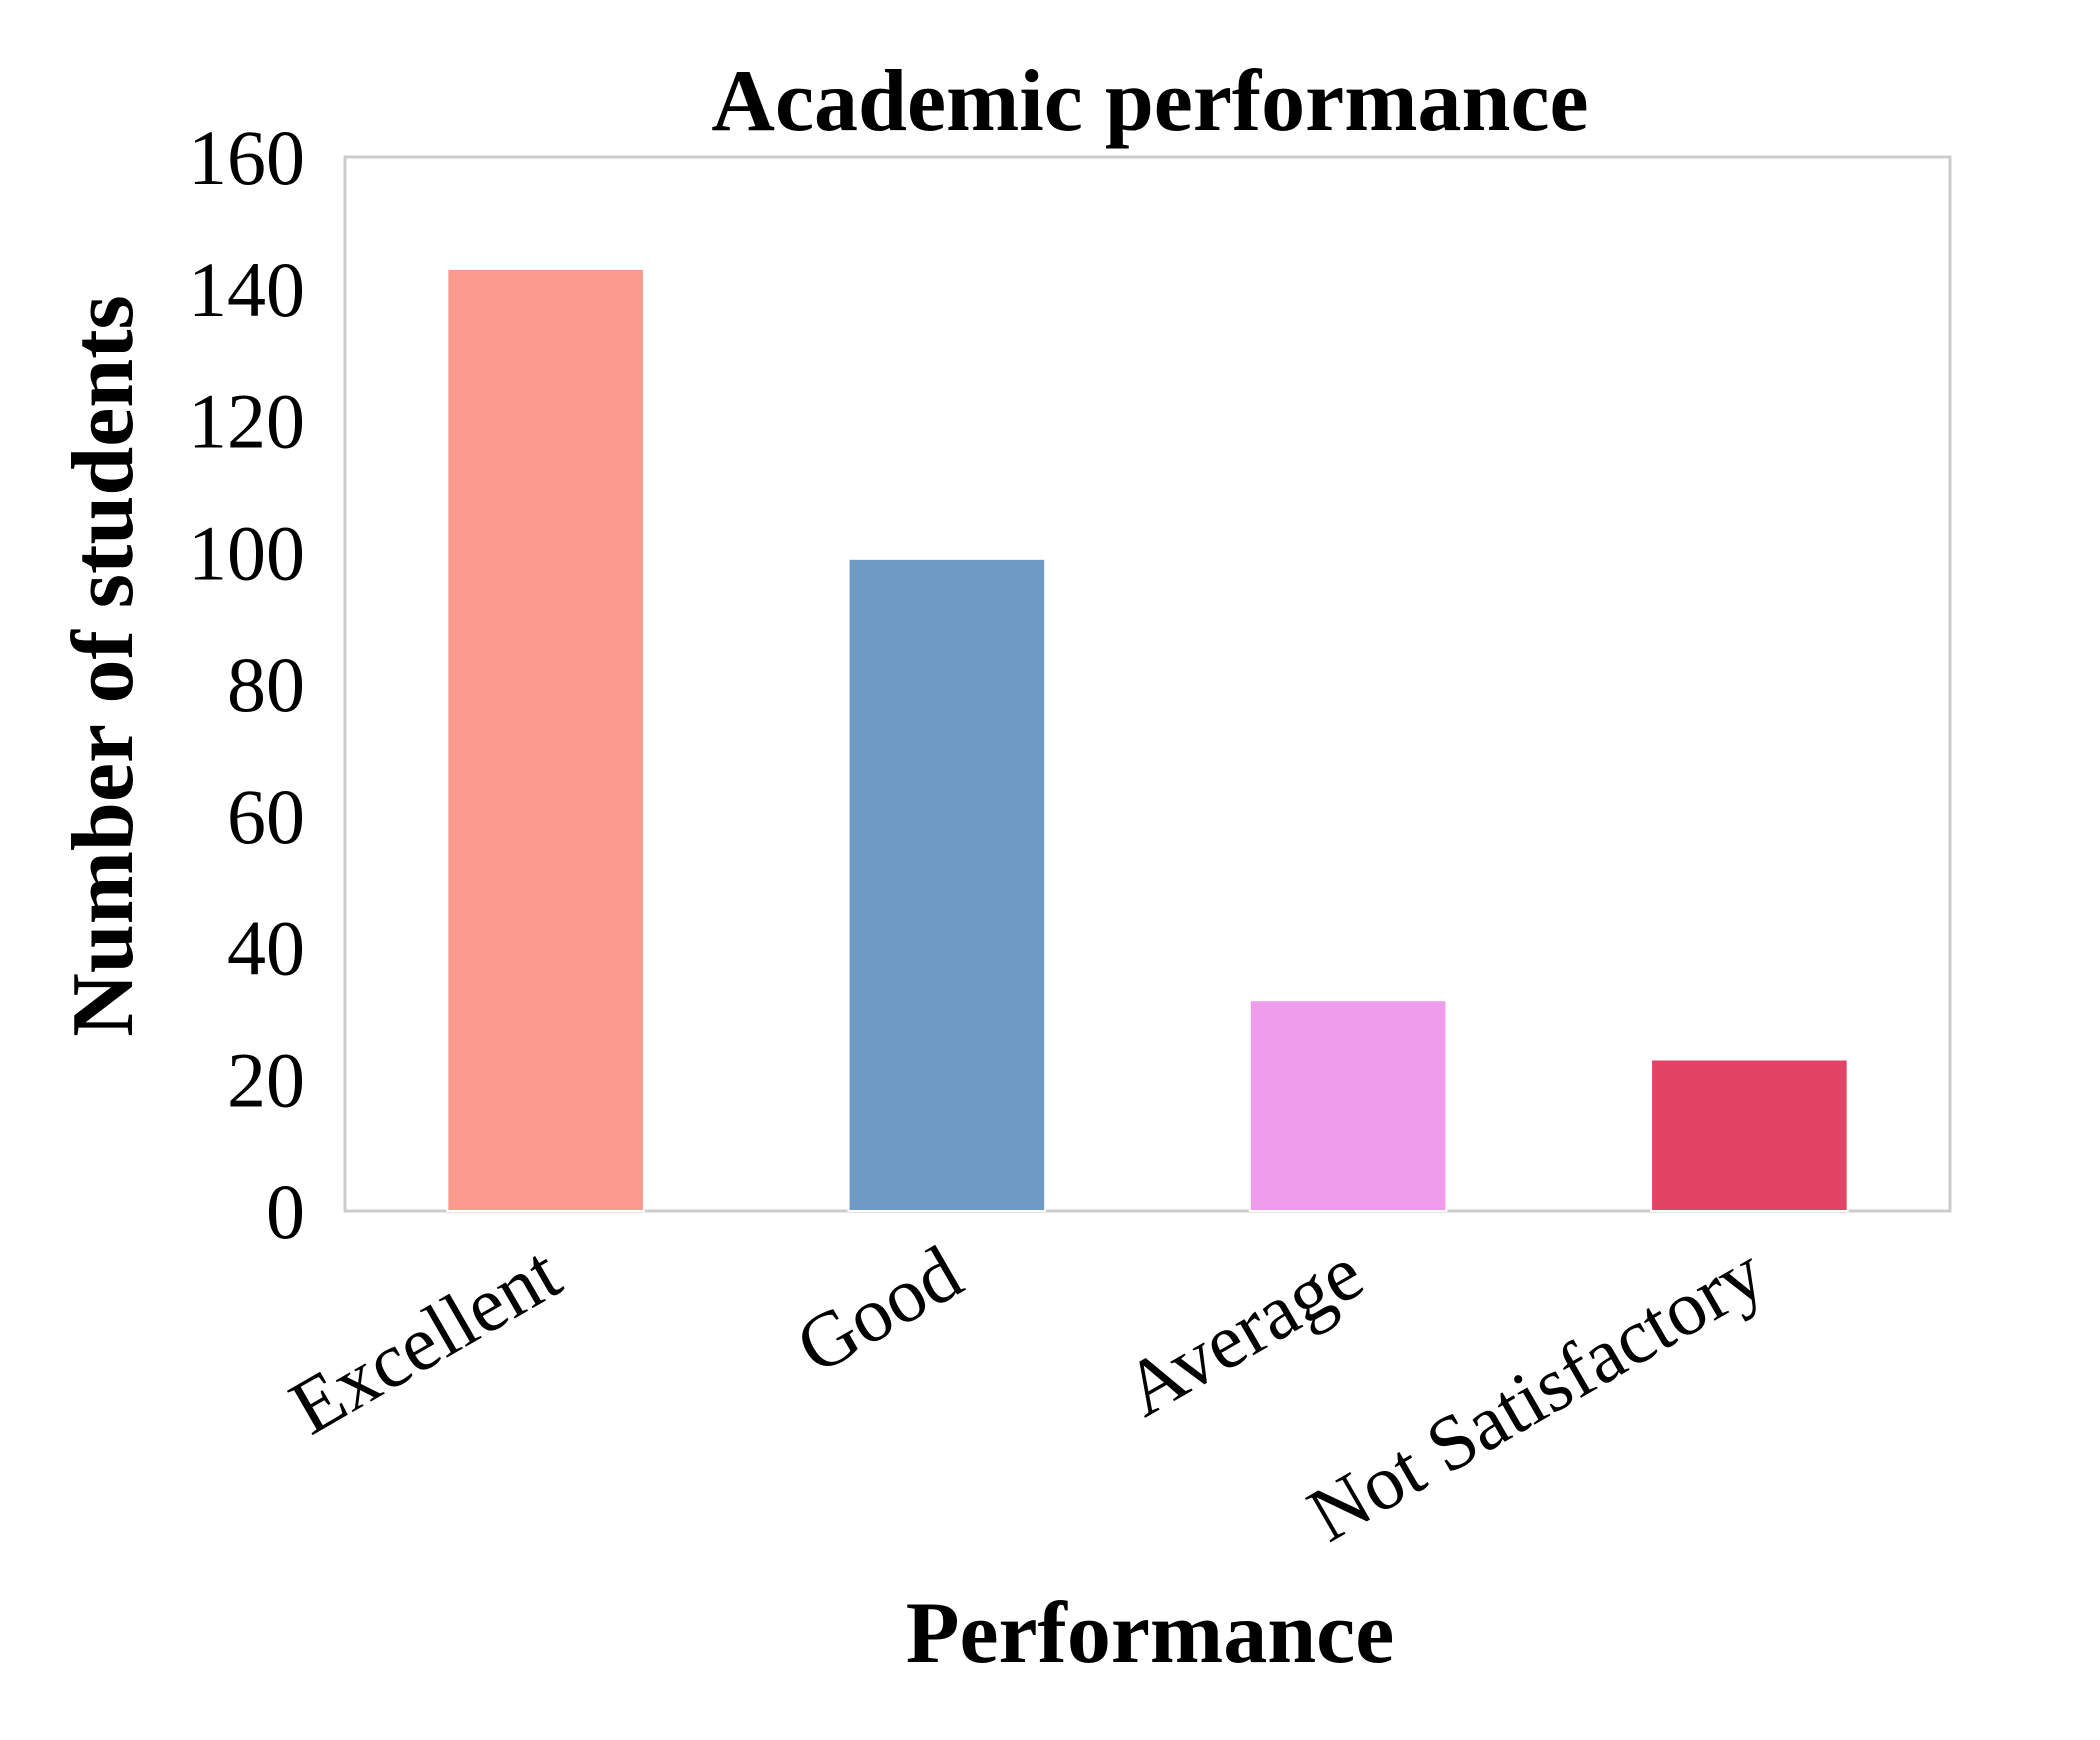 The width and height of the screenshot is (2100, 1740). What do you see at coordinates (266, 684) in the screenshot?
I see `y-tick-label: 80` at bounding box center [266, 684].